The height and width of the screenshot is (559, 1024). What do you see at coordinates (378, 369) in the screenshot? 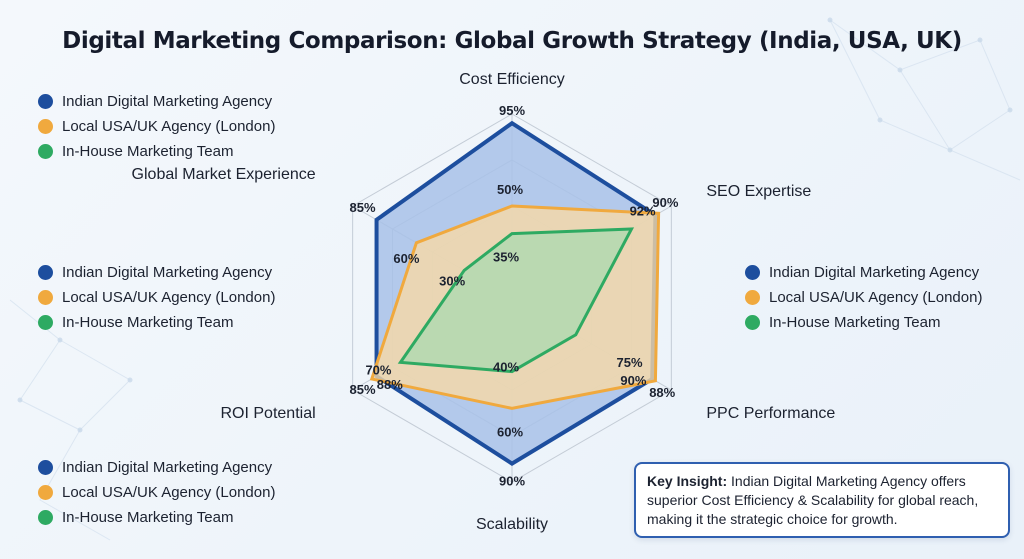
I see `data-label: 70%` at bounding box center [378, 369].